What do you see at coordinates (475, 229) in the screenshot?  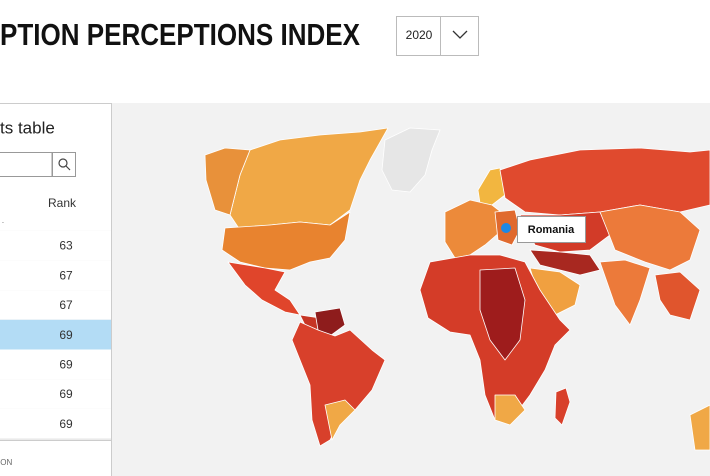 I see `western-europe` at bounding box center [475, 229].